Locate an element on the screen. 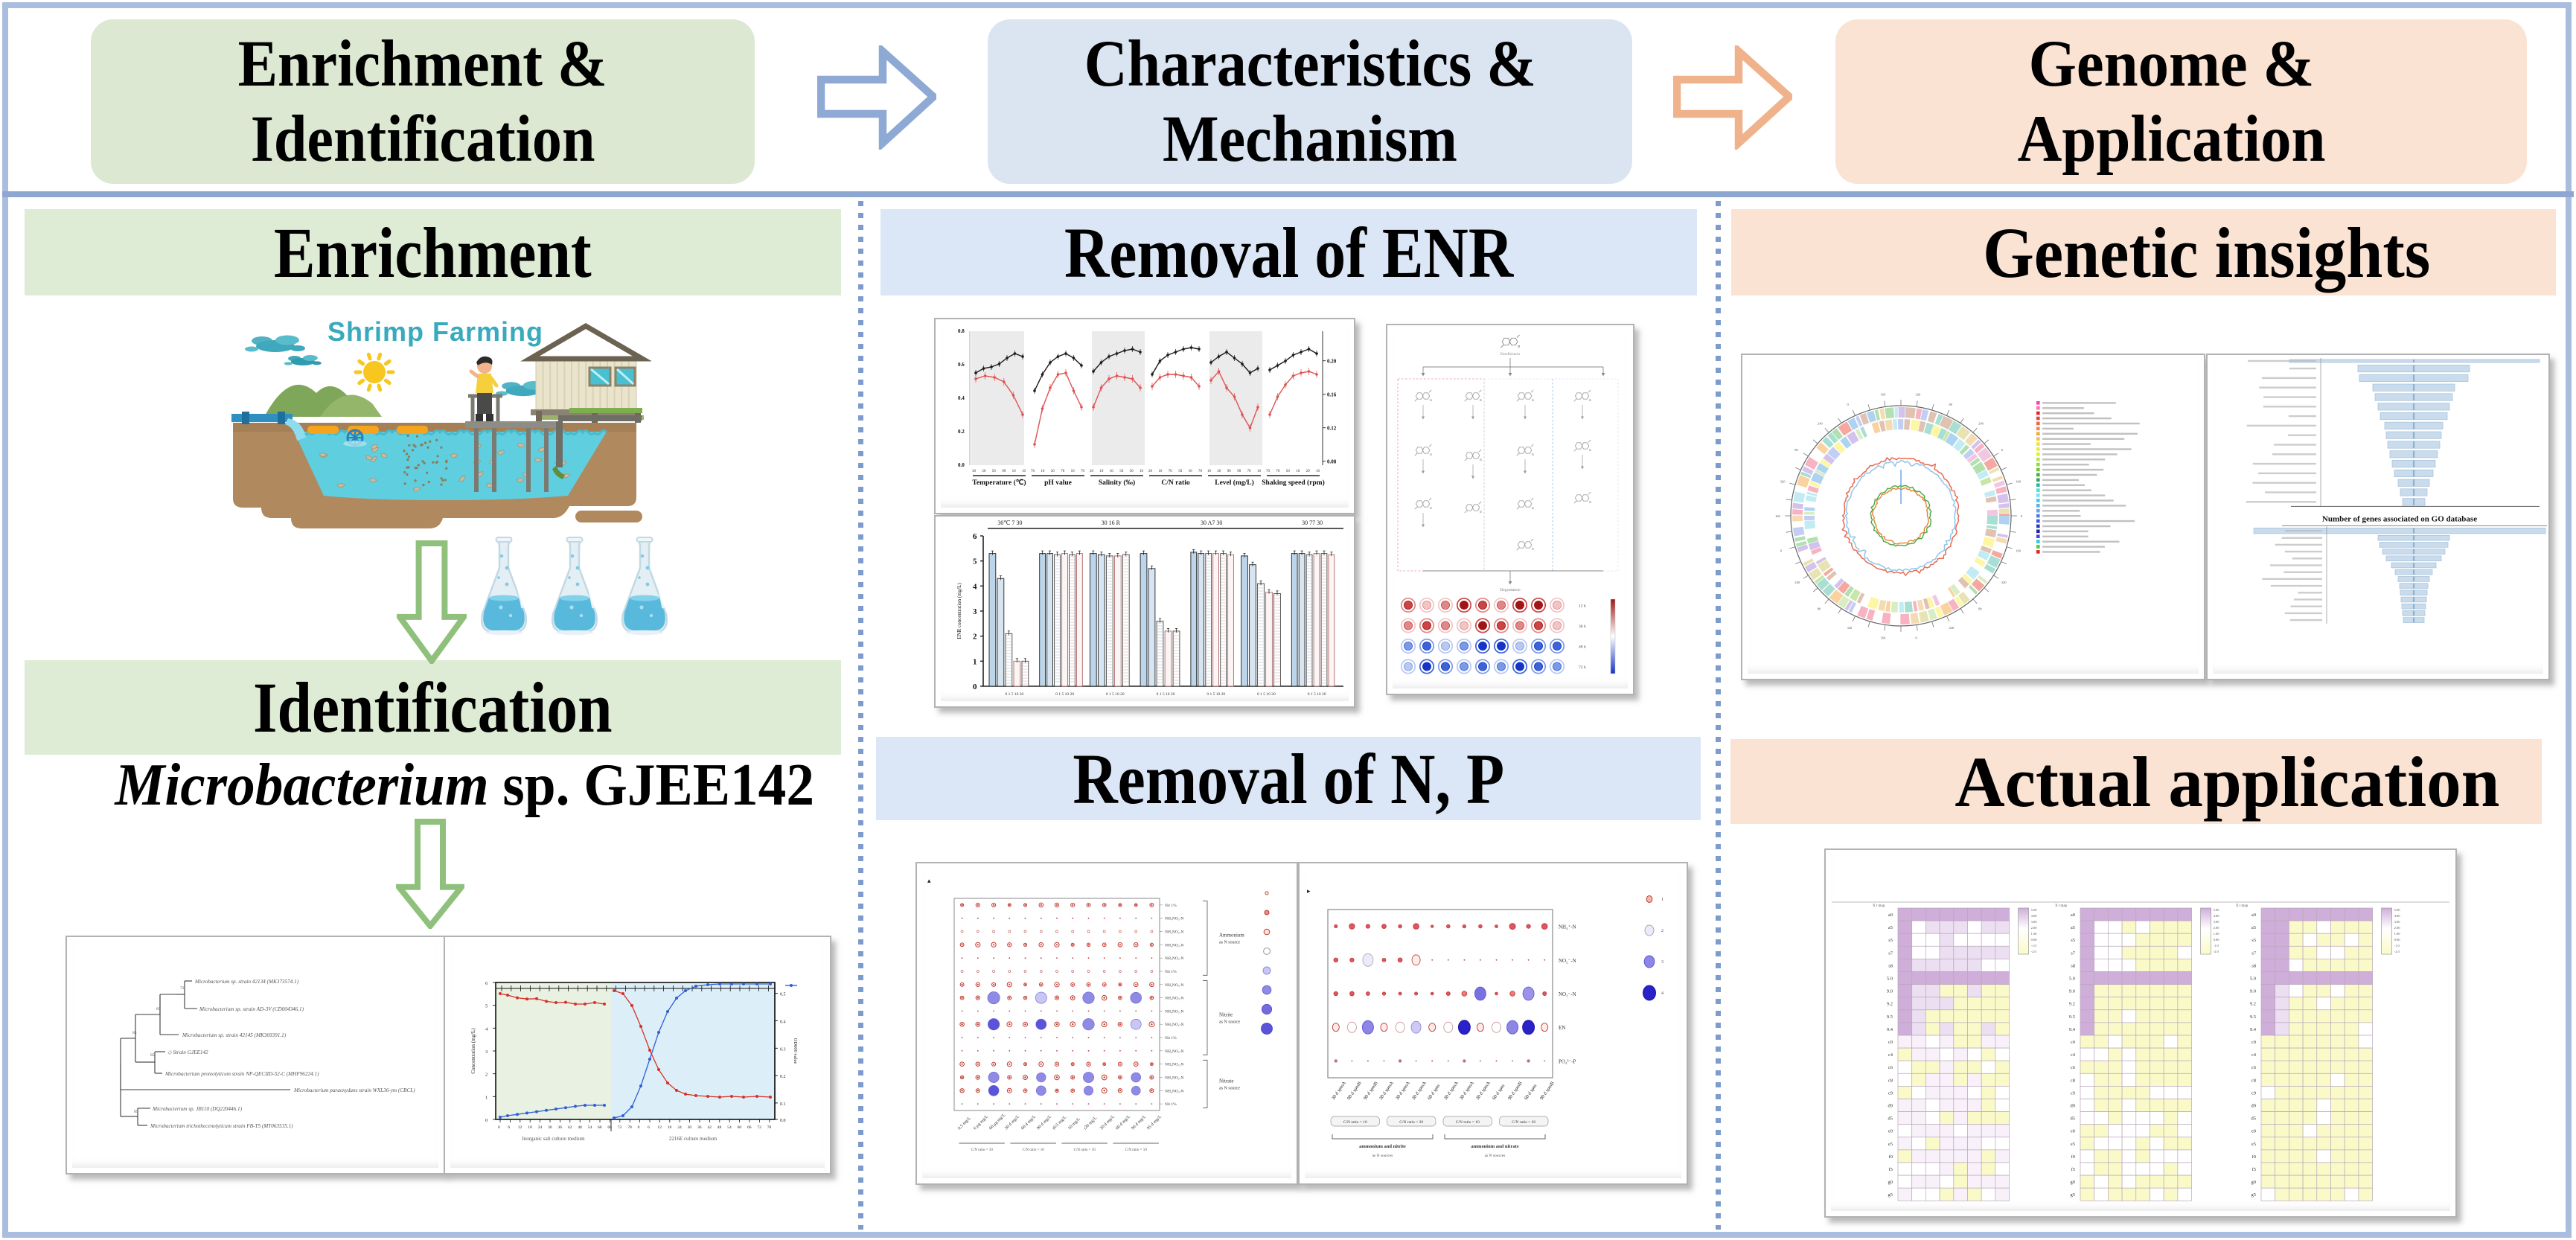  svg-text: 90 d mg/L is located at coordinates (1139, 1122).